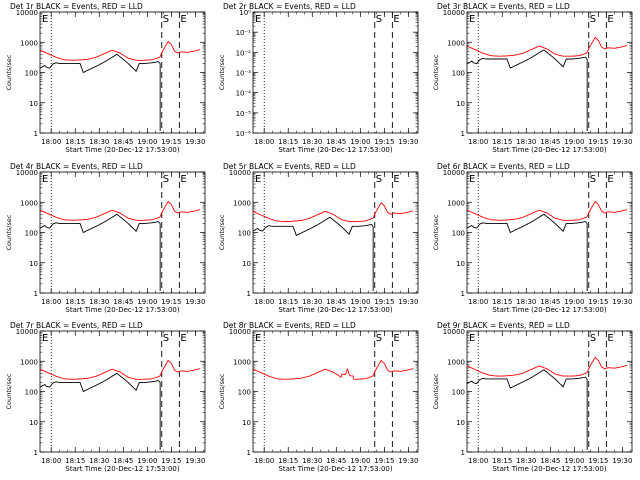 This screenshot has width=640, height=480. What do you see at coordinates (244, 134) in the screenshot?
I see `y-tick-label: 10⁻⁶` at bounding box center [244, 134].